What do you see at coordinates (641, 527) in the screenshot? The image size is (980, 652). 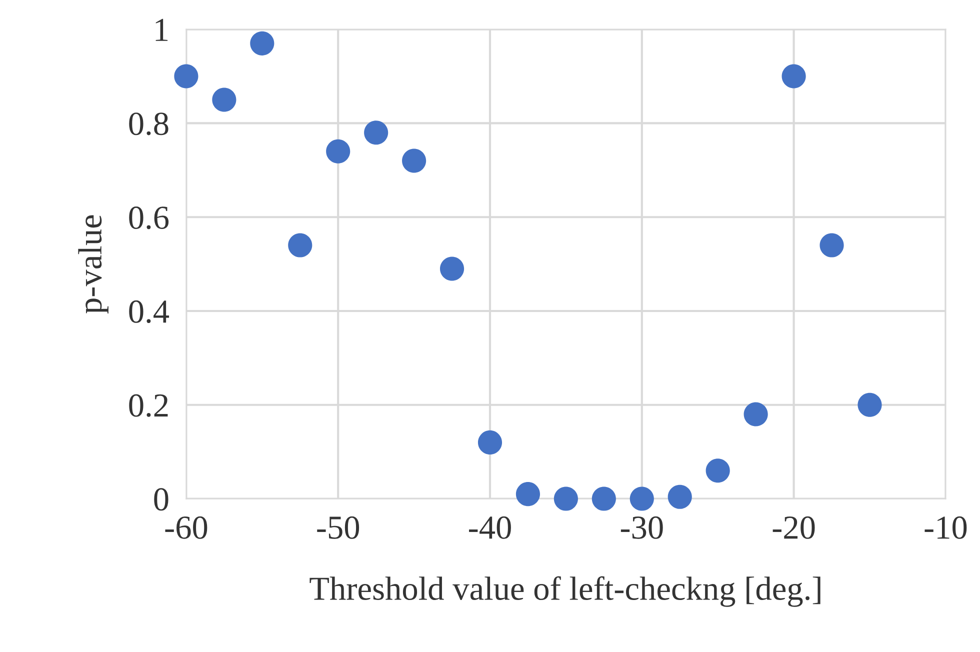 I see `x-tick-label: -30` at bounding box center [641, 527].